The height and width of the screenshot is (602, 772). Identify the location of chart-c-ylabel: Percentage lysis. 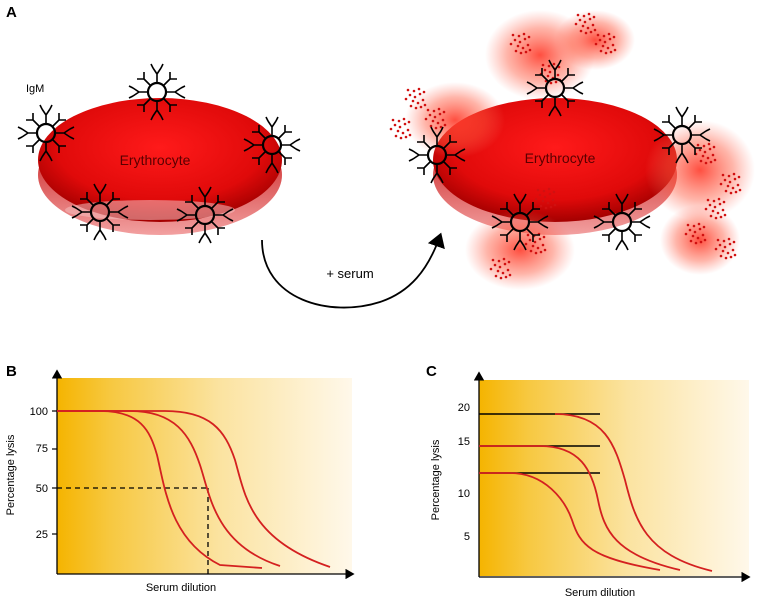
(436, 479).